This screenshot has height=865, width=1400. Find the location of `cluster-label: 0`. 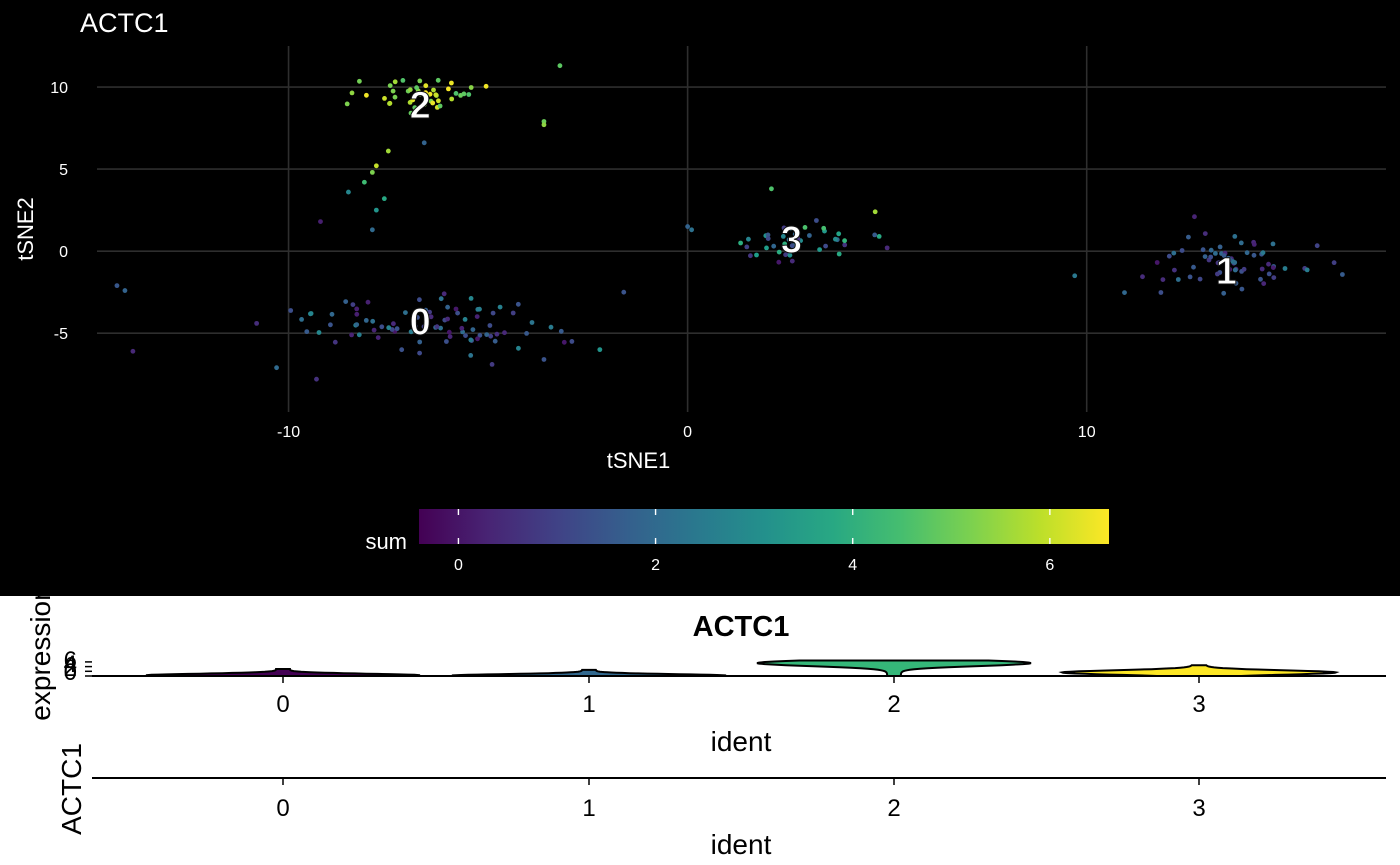

cluster-label: 0 is located at coordinates (420, 323).